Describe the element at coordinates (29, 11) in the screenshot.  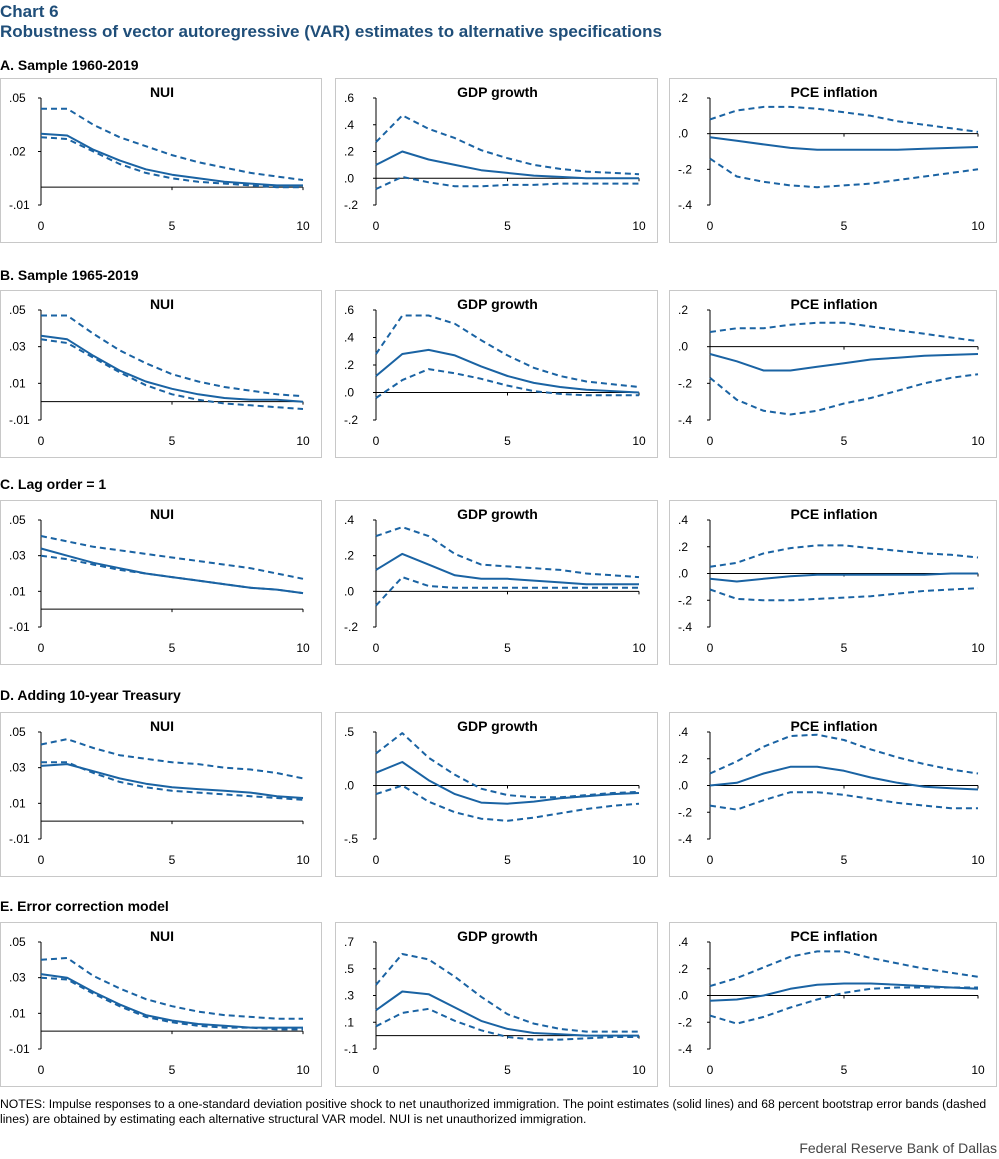
I see `chart-number: Chart 6` at that location.